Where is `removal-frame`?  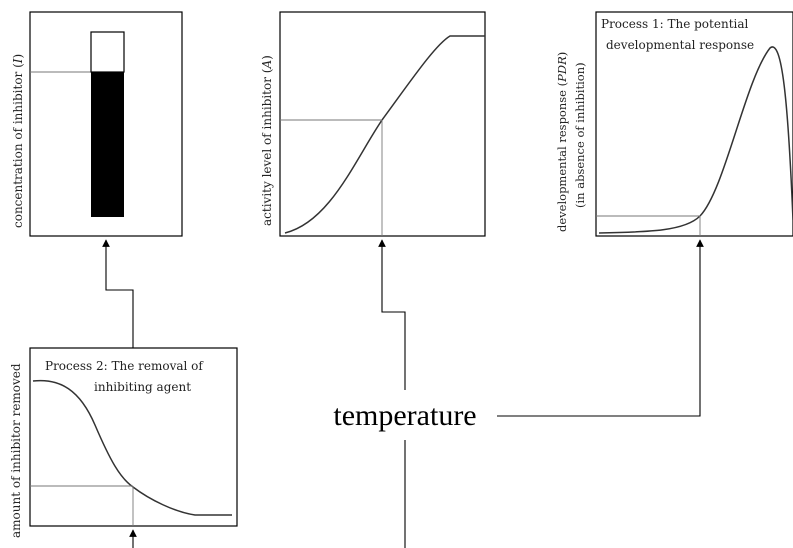 removal-frame is located at coordinates (133, 437).